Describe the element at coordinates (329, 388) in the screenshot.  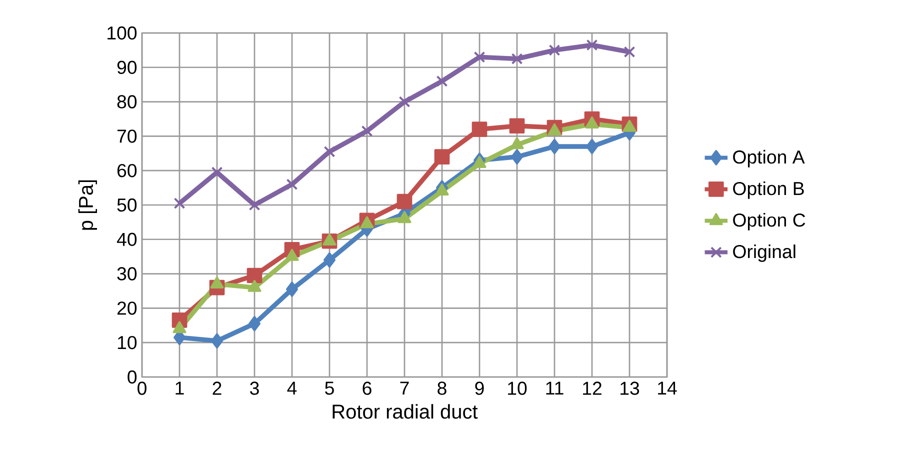
I see `x-tick-label: 5` at that location.